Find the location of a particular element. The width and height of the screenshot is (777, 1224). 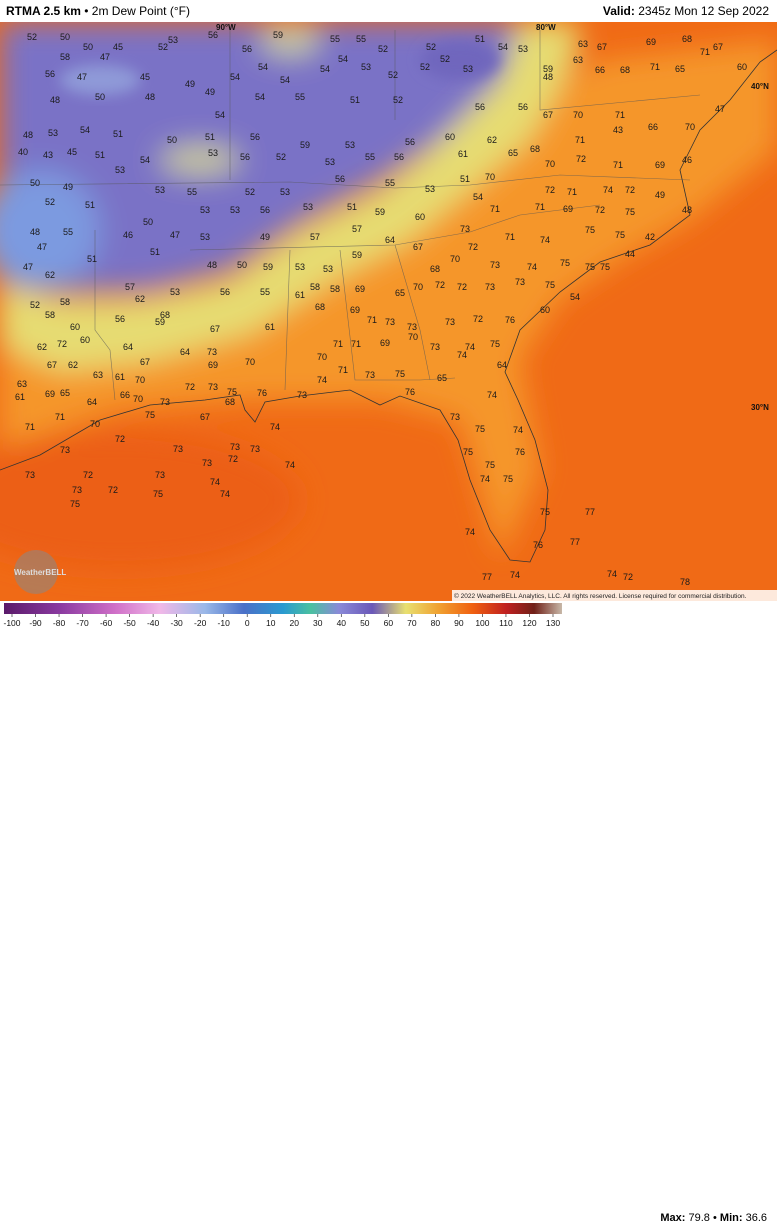

lon-label: 90°W is located at coordinates (226, 27).